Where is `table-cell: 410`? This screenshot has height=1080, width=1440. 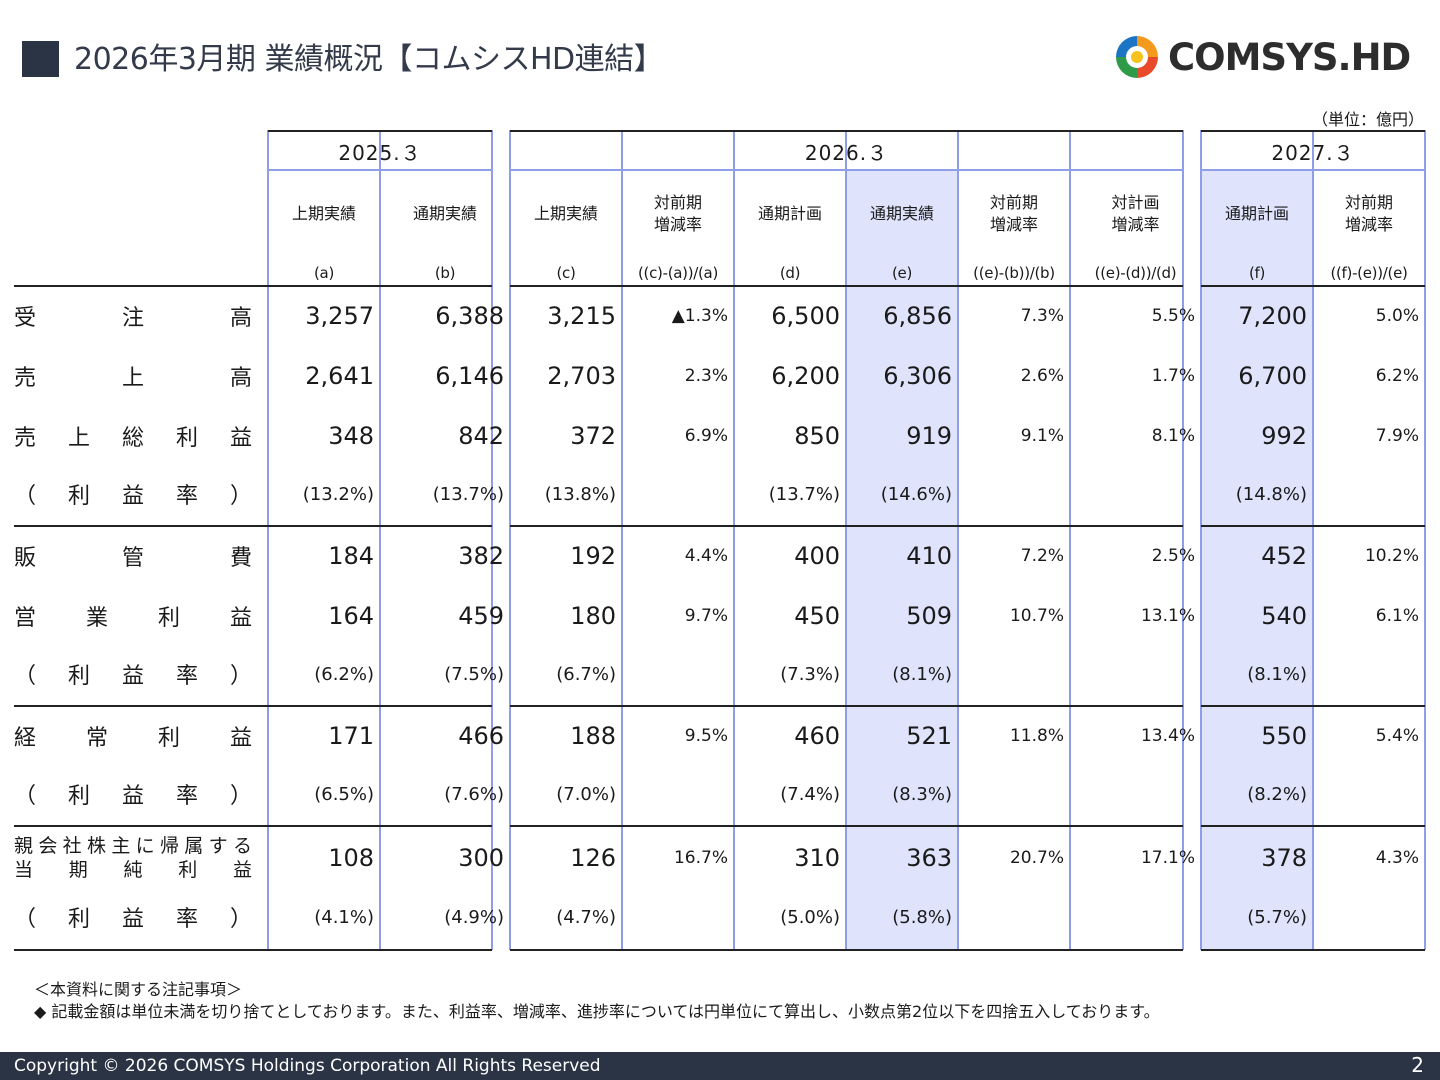 table-cell: 410 is located at coordinates (929, 556).